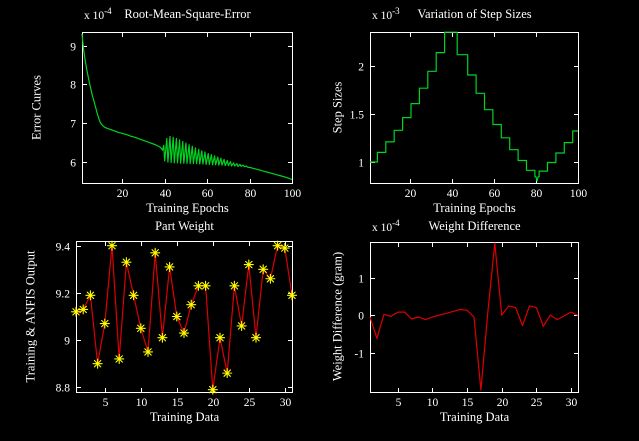  Describe the element at coordinates (73, 86) in the screenshot. I see `svg-text: 8` at that location.